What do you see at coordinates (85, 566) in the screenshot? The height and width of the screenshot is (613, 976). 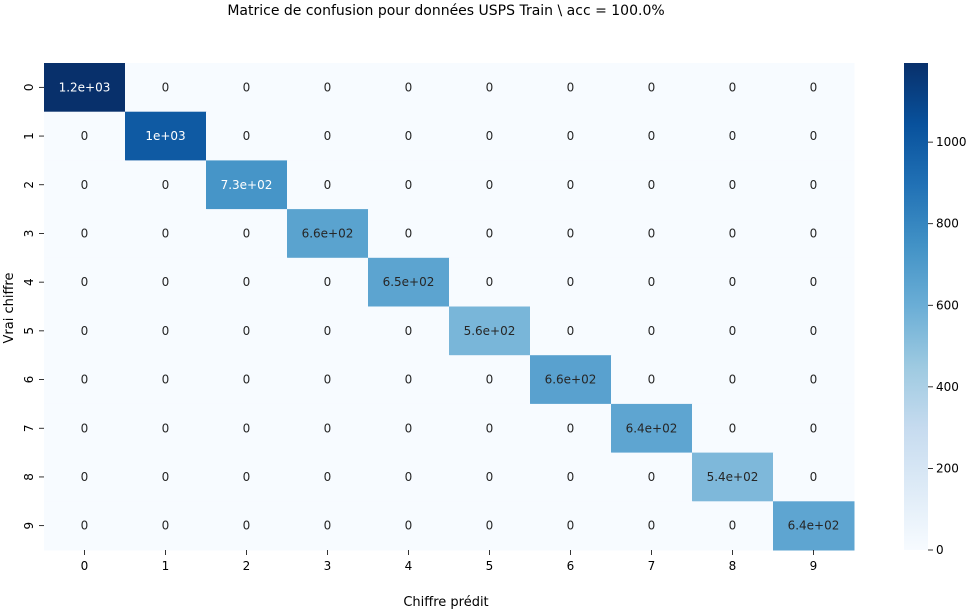 I see `x-tick-label: 0` at bounding box center [85, 566].